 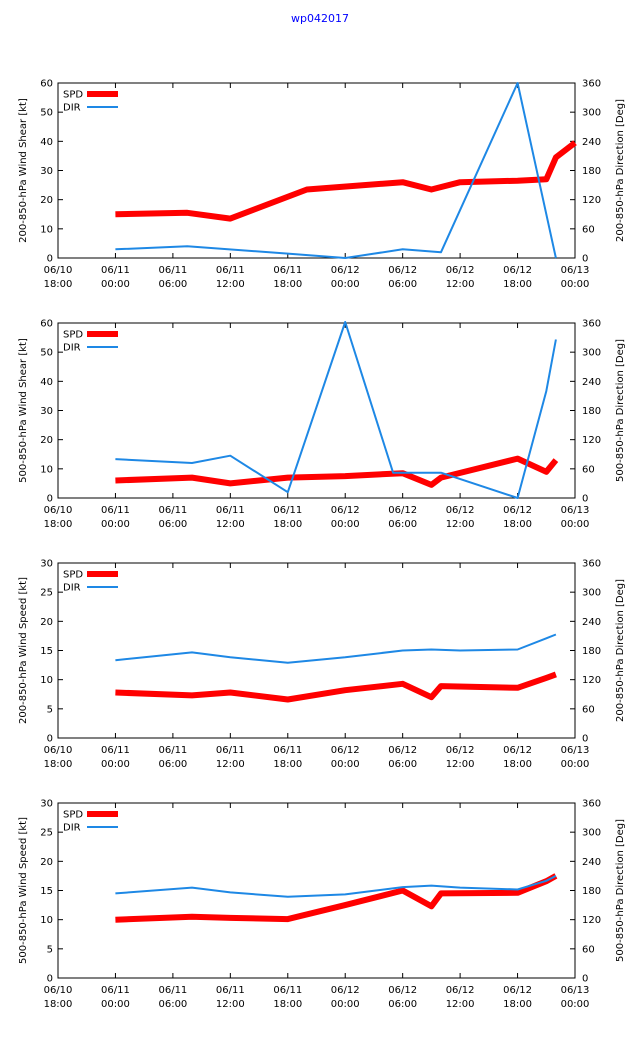 I want to click on y-axis-label: 500-850-hPa Wind Shear [kt], so click(x=23, y=410).